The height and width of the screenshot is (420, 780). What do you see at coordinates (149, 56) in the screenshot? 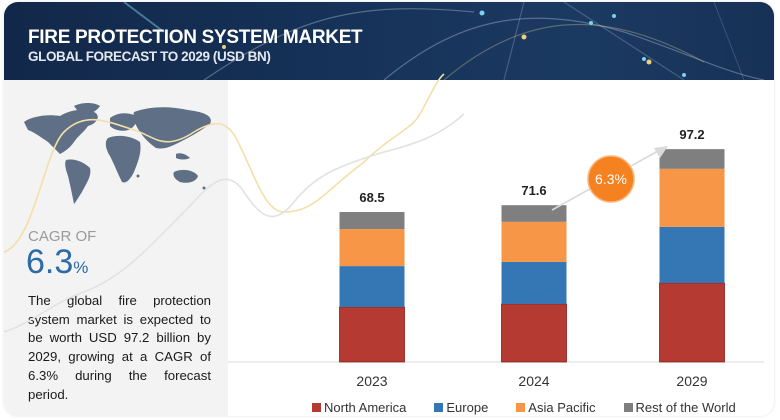
I see `page-subtitle: GLOBAL FORECAST TO 2029 (USD BN)` at bounding box center [149, 56].